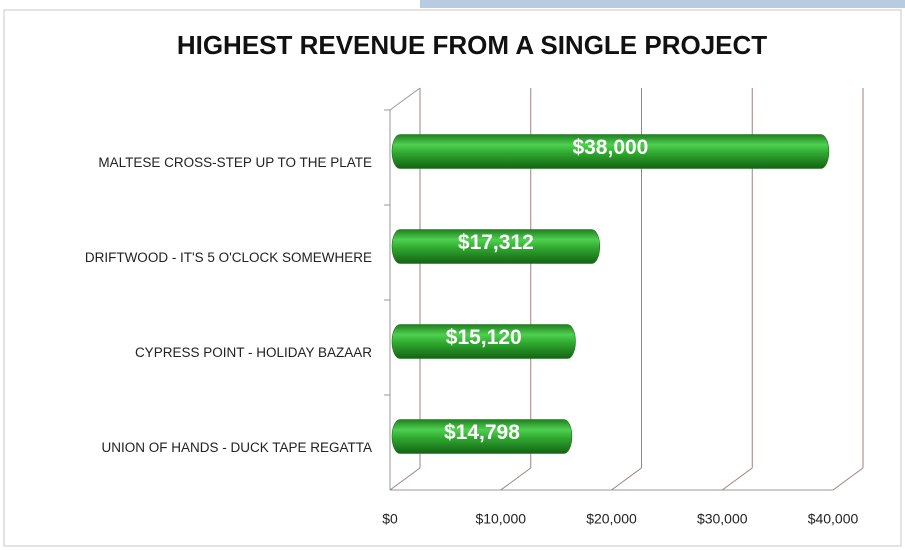 The width and height of the screenshot is (905, 550). I want to click on x-tick-label: $0, so click(390, 519).